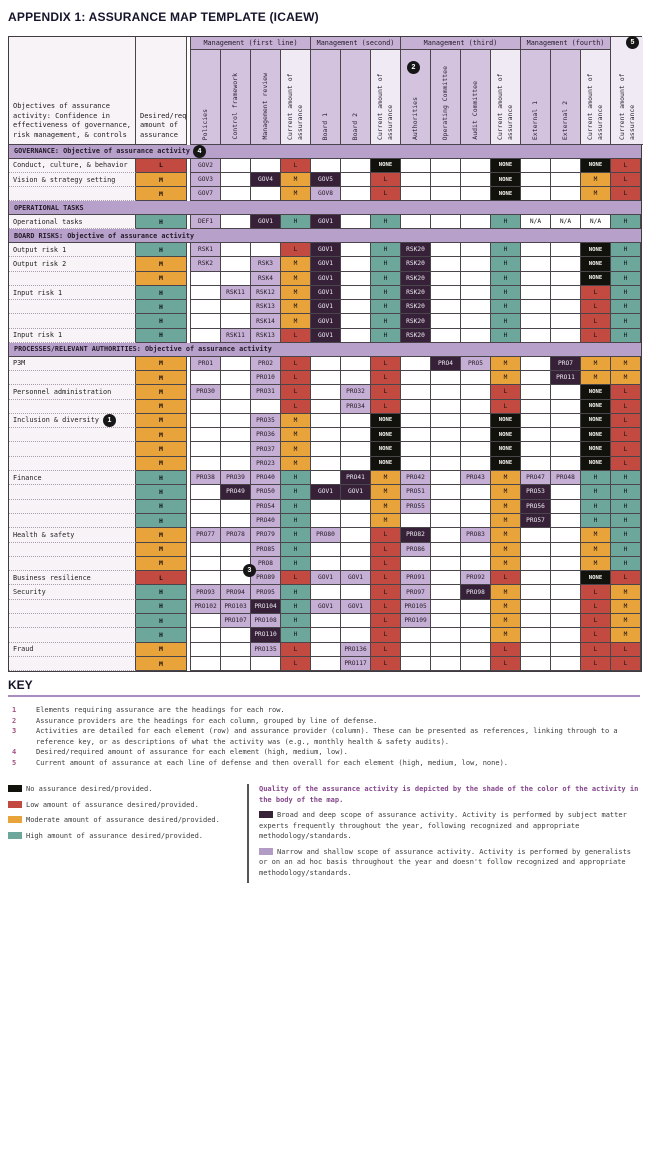  What do you see at coordinates (627, 91) in the screenshot?
I see `overall-current-amount-header: Current amount of assurance` at bounding box center [627, 91].